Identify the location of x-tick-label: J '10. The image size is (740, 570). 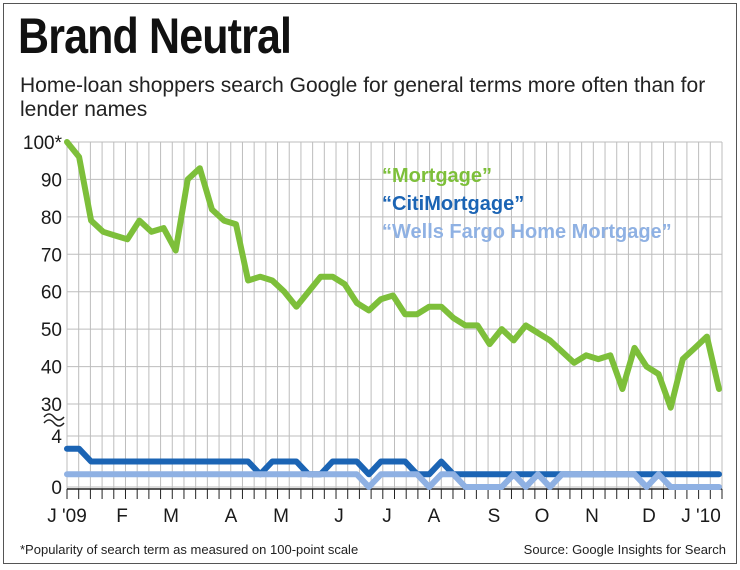
(701, 516).